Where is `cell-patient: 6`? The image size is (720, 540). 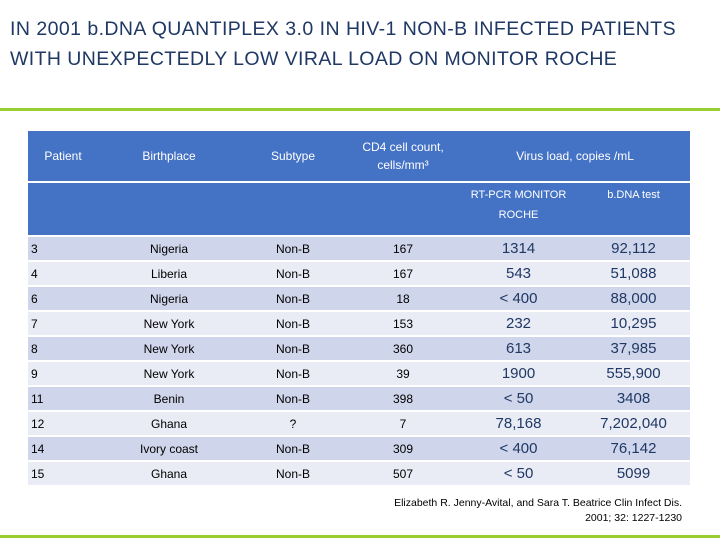
cell-patient: 6 is located at coordinates (63, 299).